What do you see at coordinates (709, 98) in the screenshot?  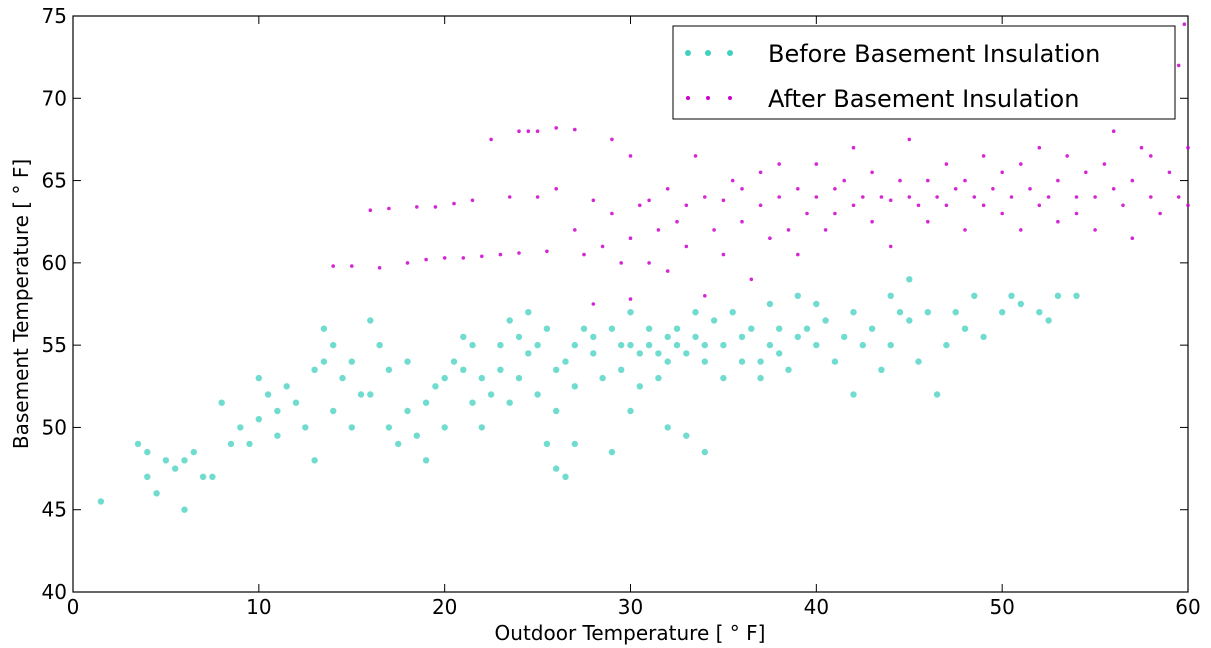 I see `legend-marker-after` at bounding box center [709, 98].